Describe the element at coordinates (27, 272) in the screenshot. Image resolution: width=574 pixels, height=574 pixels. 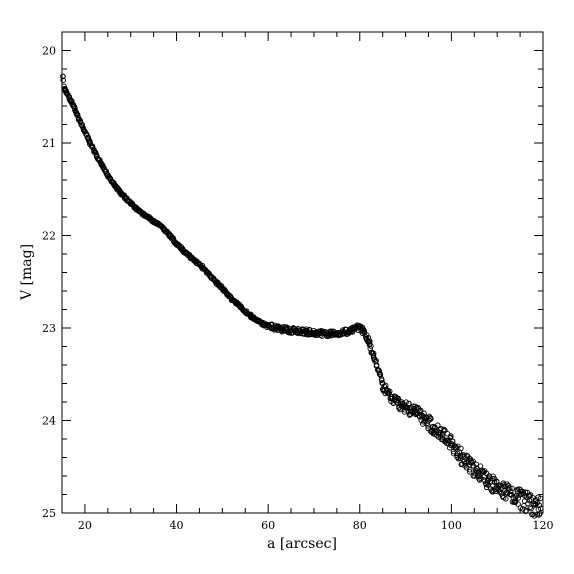
I see `y-axis-label: V [mag]` at that location.